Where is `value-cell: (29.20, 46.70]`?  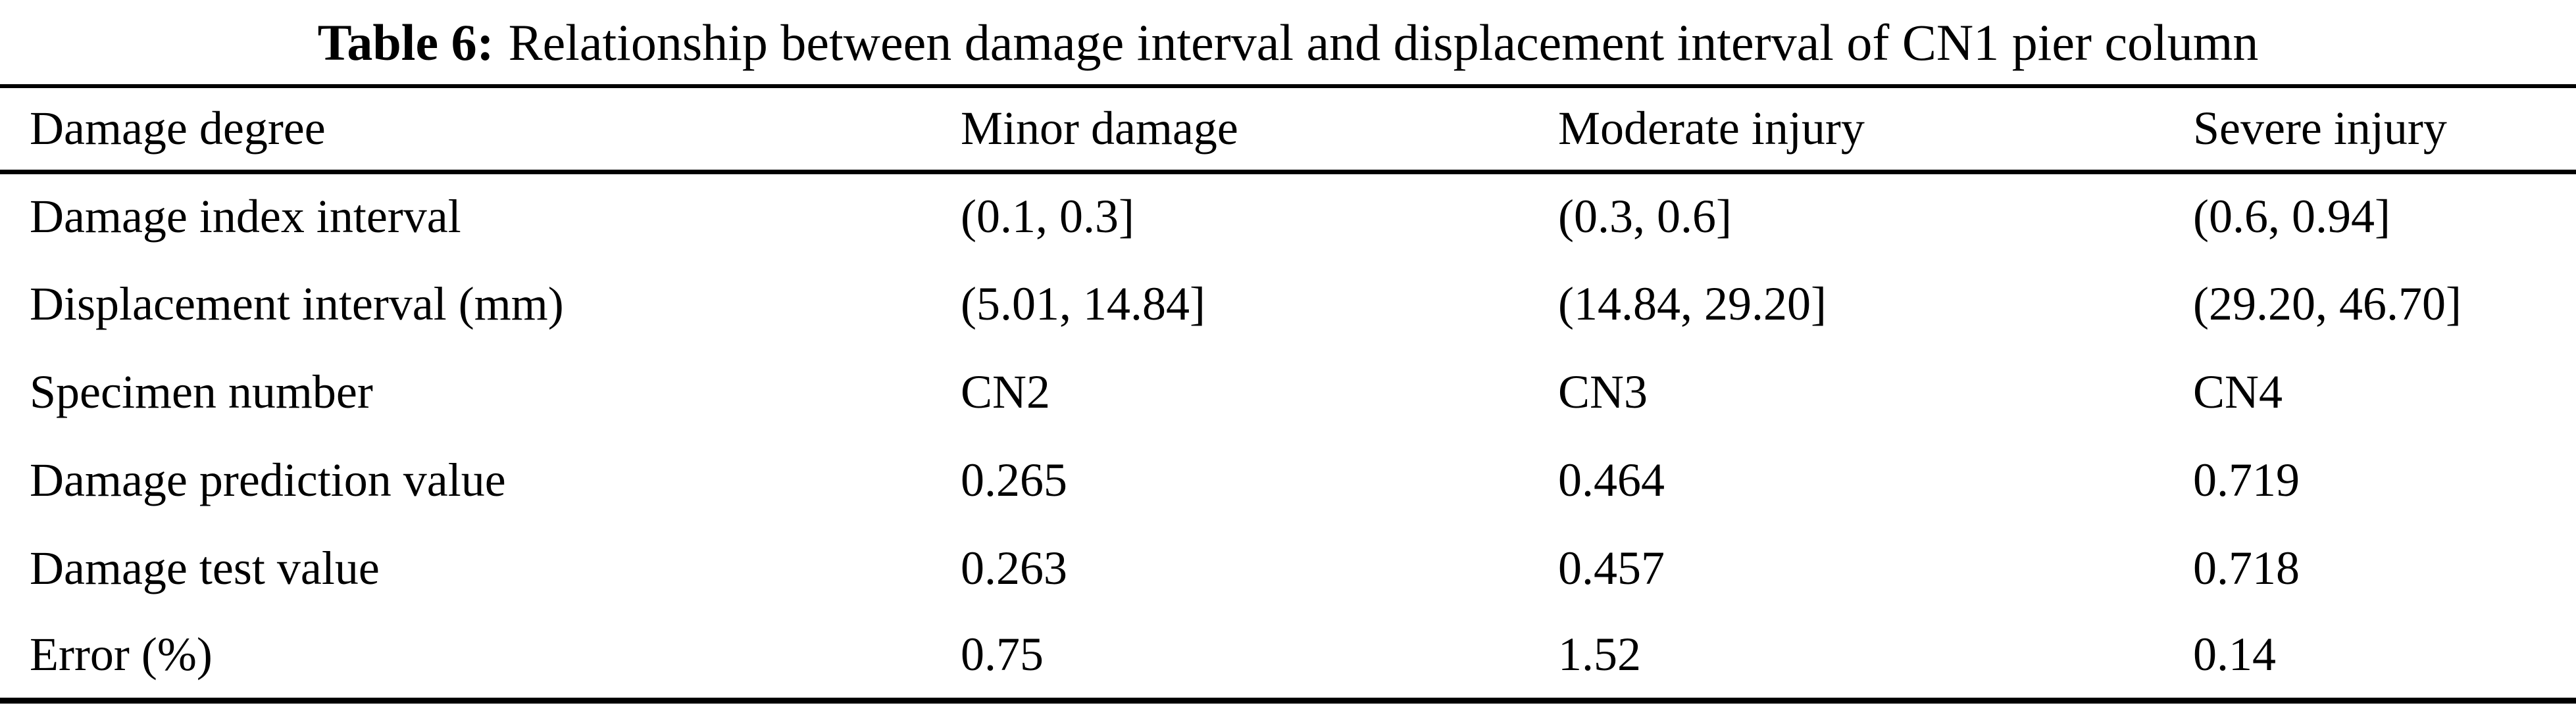
value-cell: (29.20, 46.70] is located at coordinates (2327, 303).